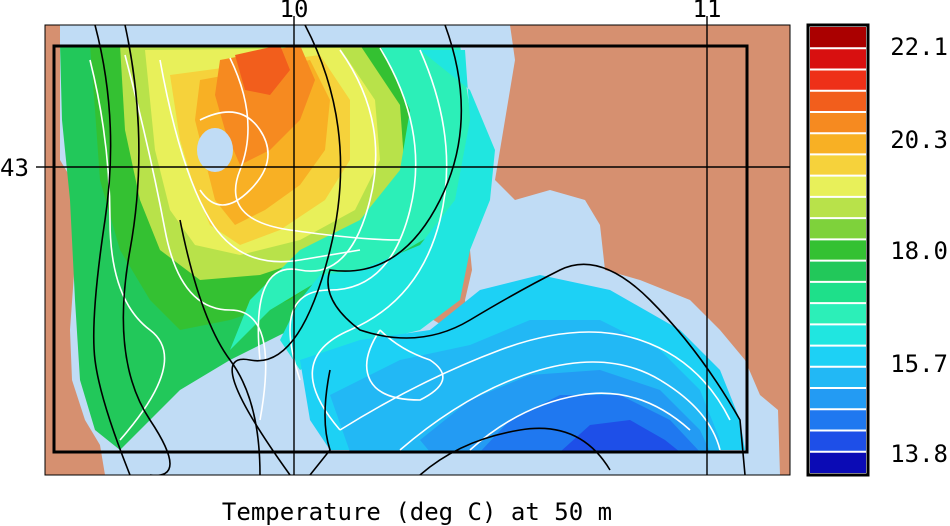 This screenshot has height=526, width=950. Describe the element at coordinates (919, 140) in the screenshot. I see `colorbar-label-20-3: 20.3` at that location.